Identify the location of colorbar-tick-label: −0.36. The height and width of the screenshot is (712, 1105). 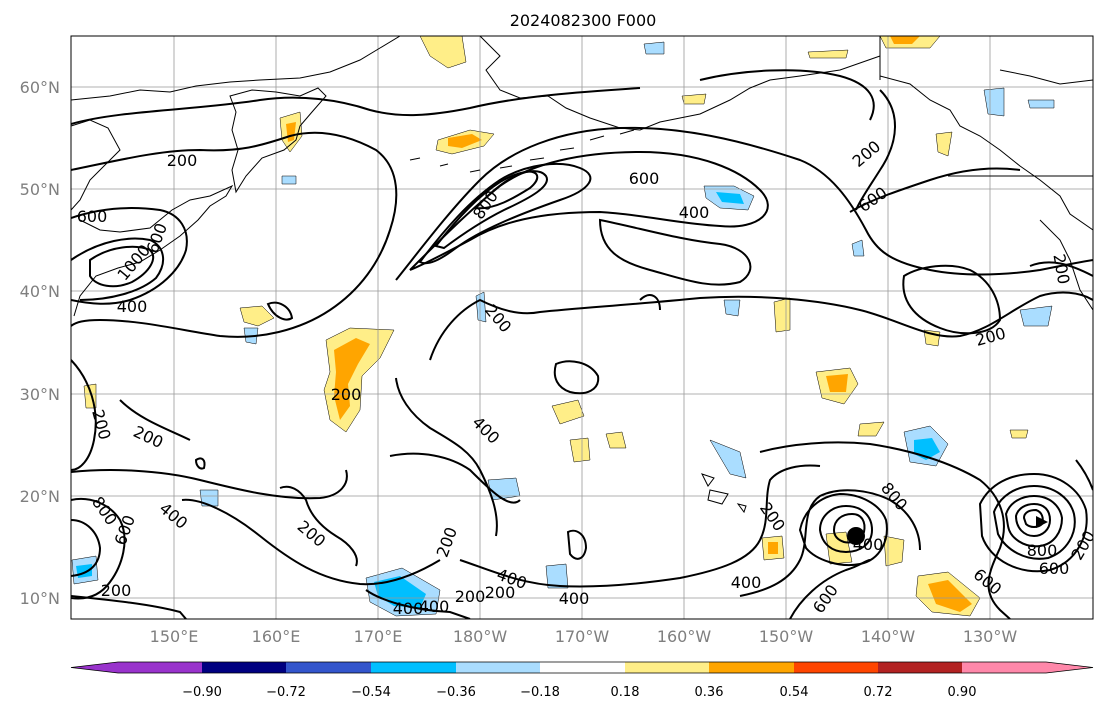
(456, 692).